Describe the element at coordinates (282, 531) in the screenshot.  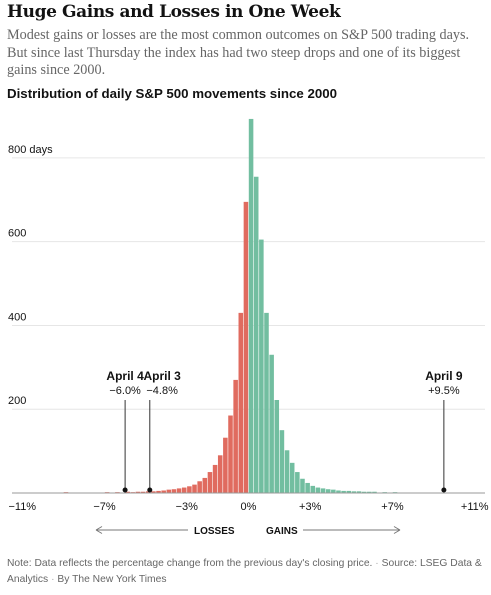
I see `gains-label: GAINS` at that location.